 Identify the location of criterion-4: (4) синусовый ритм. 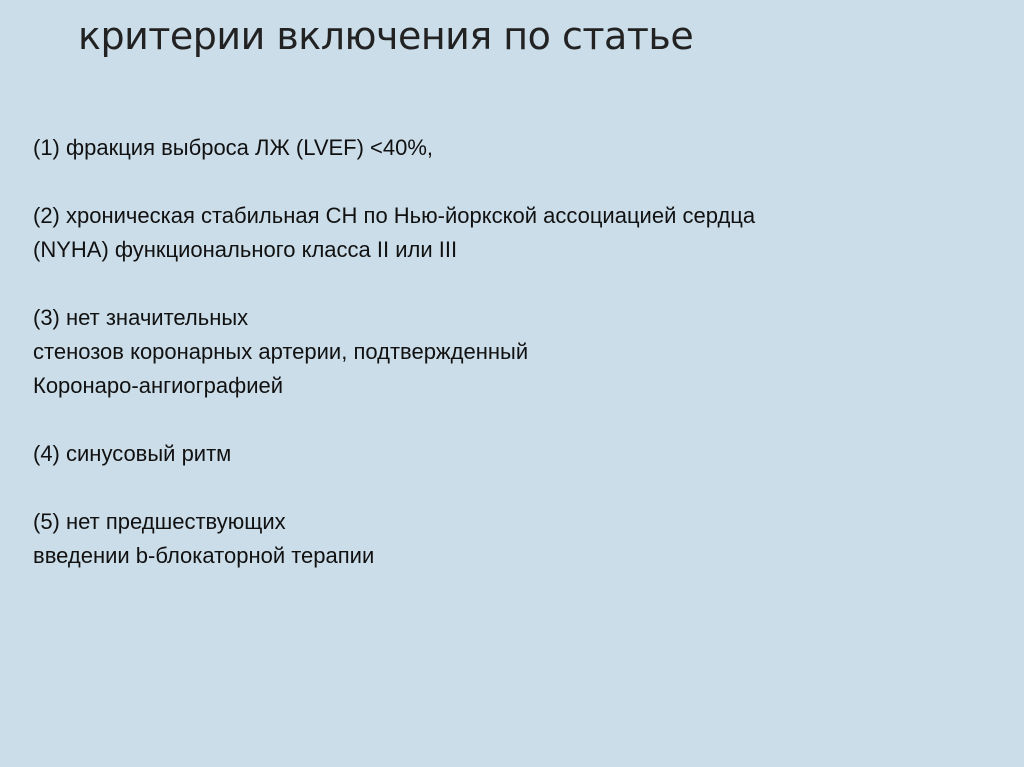
(394, 454).